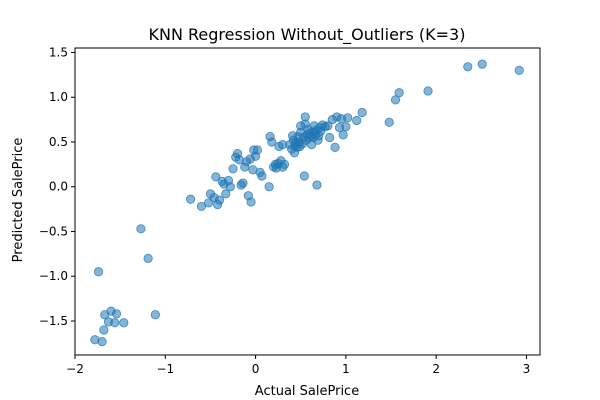 This screenshot has height=400, width=600. What do you see at coordinates (307, 35) in the screenshot?
I see `chart-title: KNN Regression Without_Outliers (K=3)` at bounding box center [307, 35].